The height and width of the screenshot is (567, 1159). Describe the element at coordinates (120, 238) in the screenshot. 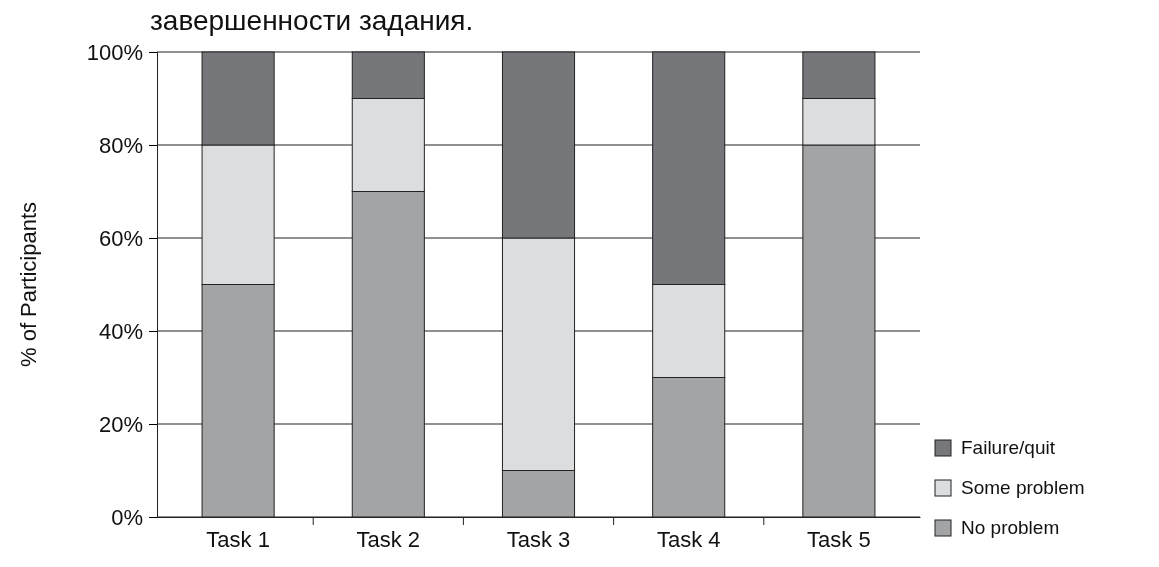

I see `y-tick-label: 60%` at that location.